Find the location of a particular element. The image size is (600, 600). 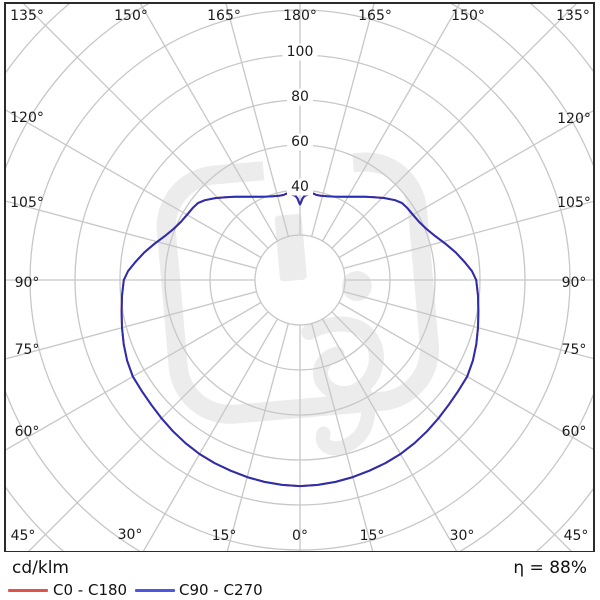

c90-c270-legend-line-icon is located at coordinates (155, 590).